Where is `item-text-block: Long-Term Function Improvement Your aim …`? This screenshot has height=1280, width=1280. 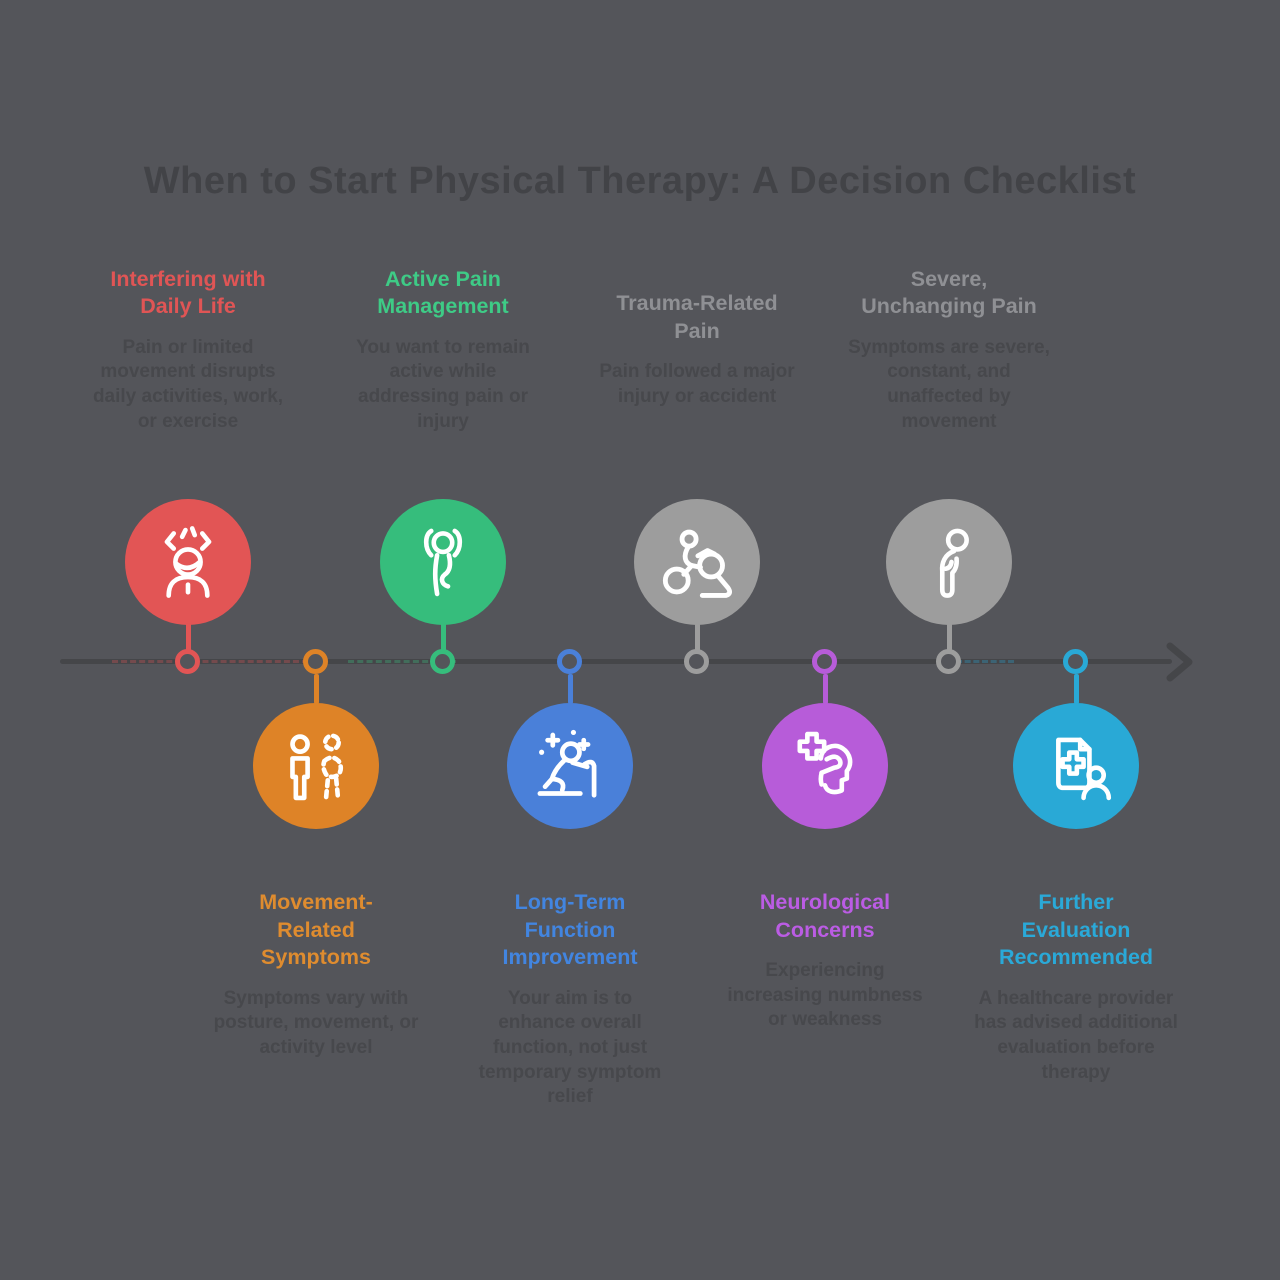
item-text-block: Long-Term Function Improvement Your aim … is located at coordinates (570, 999).